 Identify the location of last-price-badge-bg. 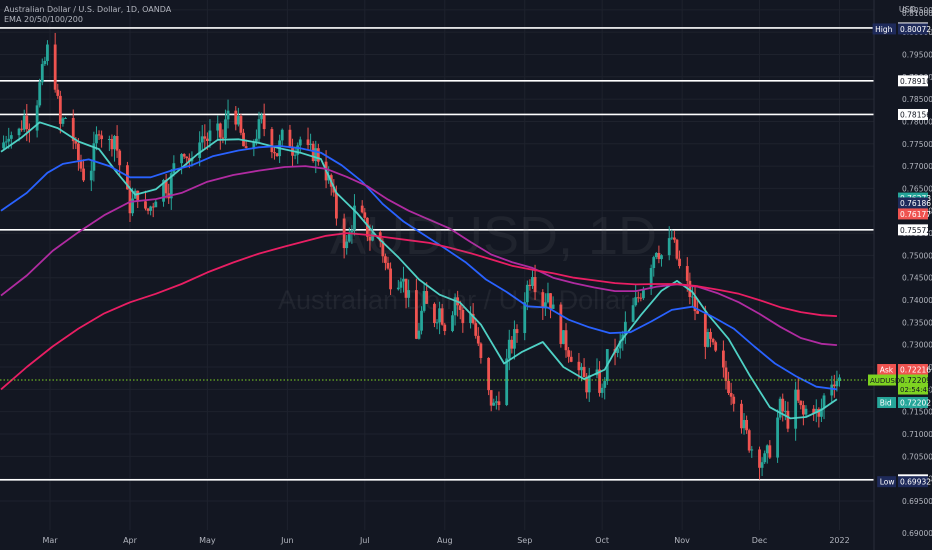
(913, 384).